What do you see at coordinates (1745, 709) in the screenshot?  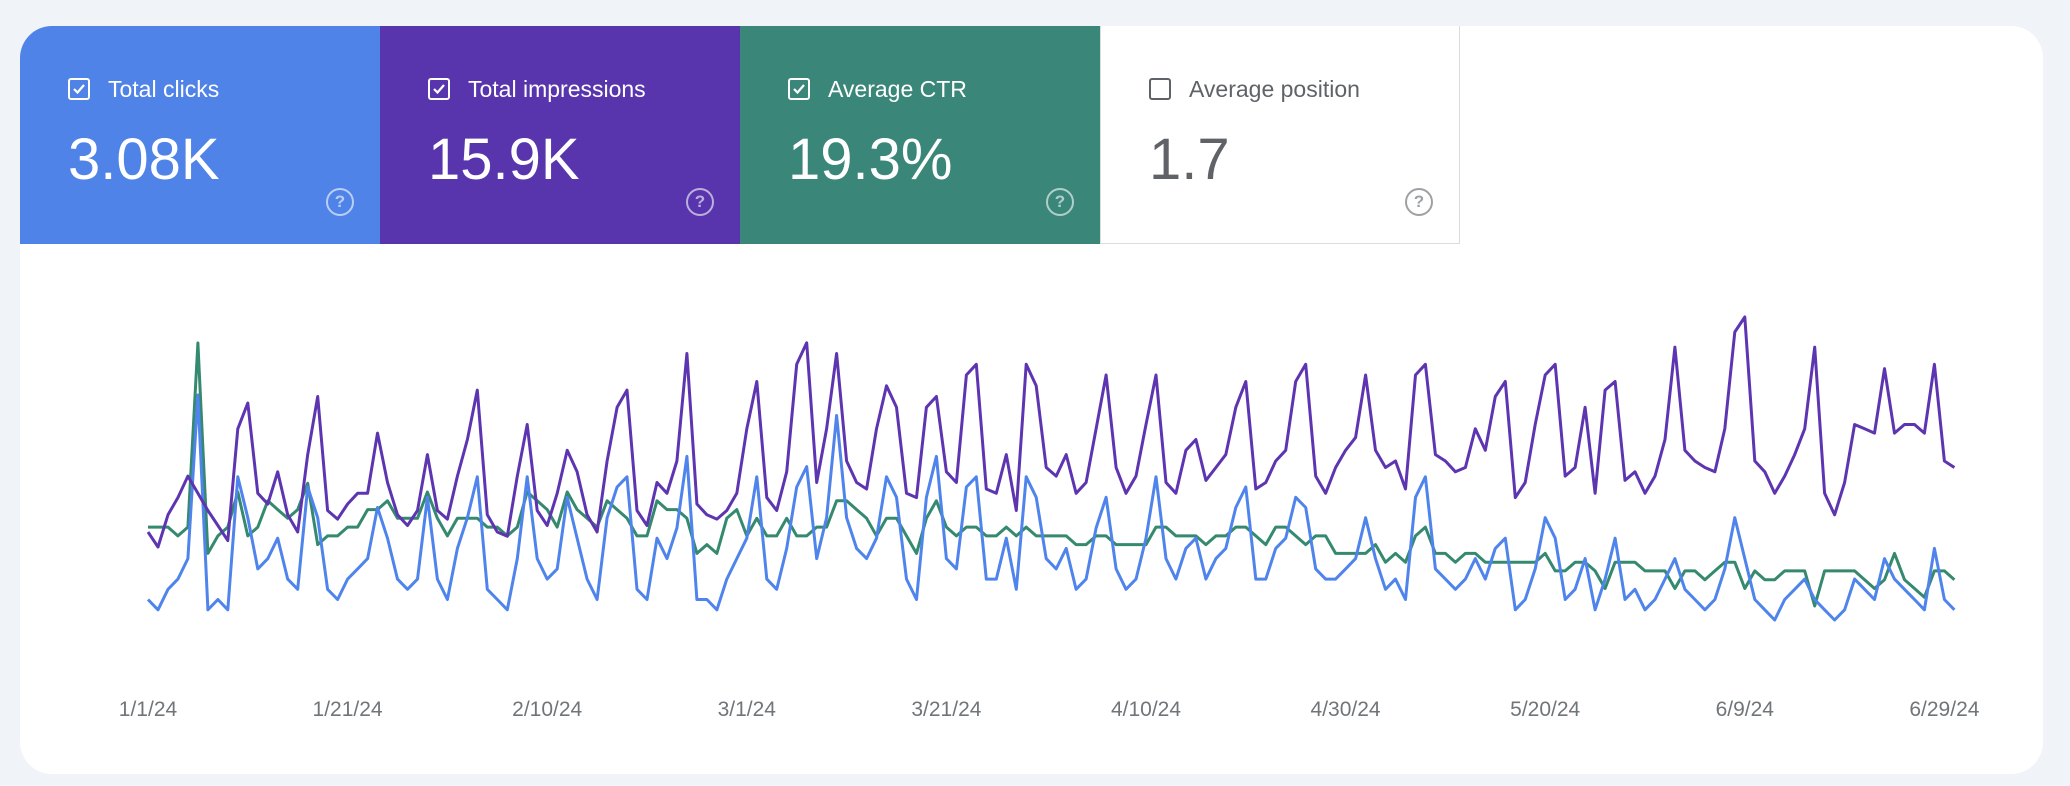 I see `x-tick-label: 6/9/24` at bounding box center [1745, 709].